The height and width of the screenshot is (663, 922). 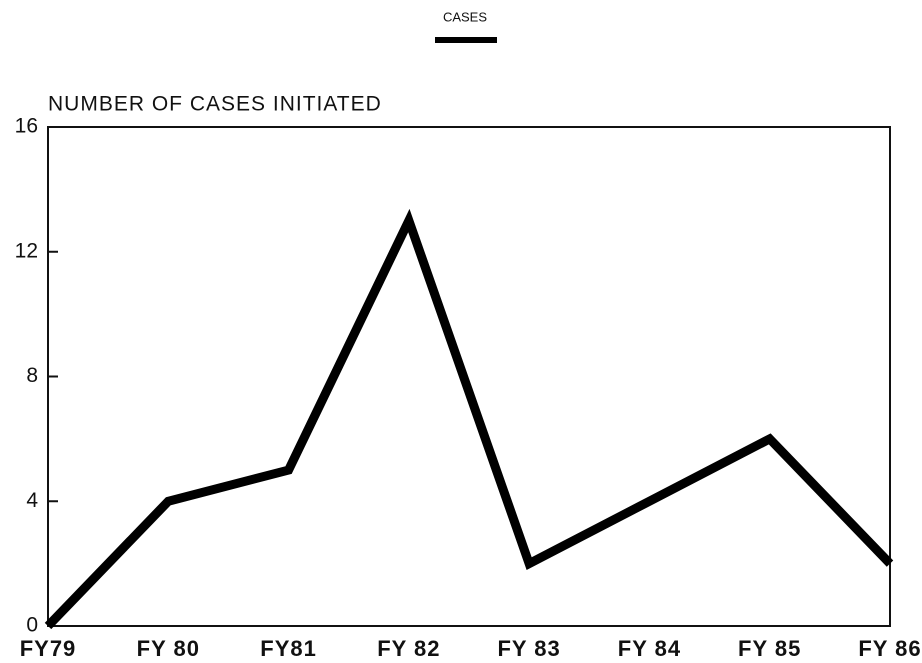 What do you see at coordinates (215, 104) in the screenshot?
I see `y-axis-label: NUMBER OF CASES INITIATED` at bounding box center [215, 104].